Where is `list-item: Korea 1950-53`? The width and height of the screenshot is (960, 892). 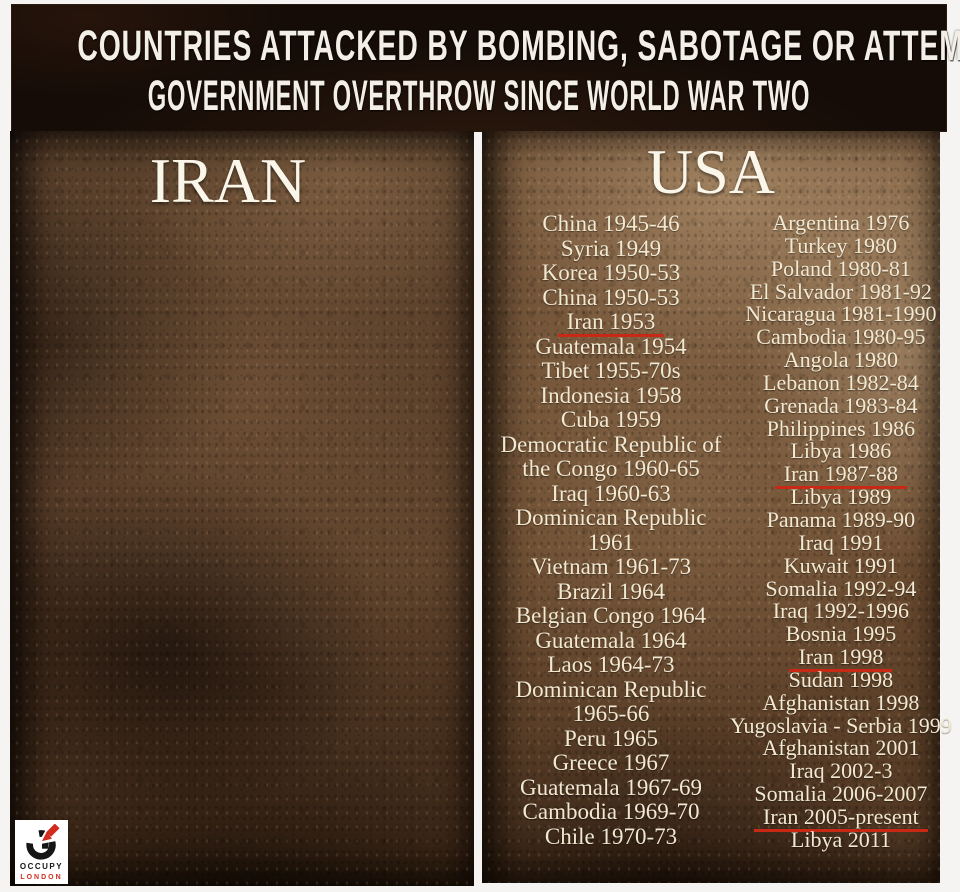
list-item: Korea 1950-53 is located at coordinates (611, 273).